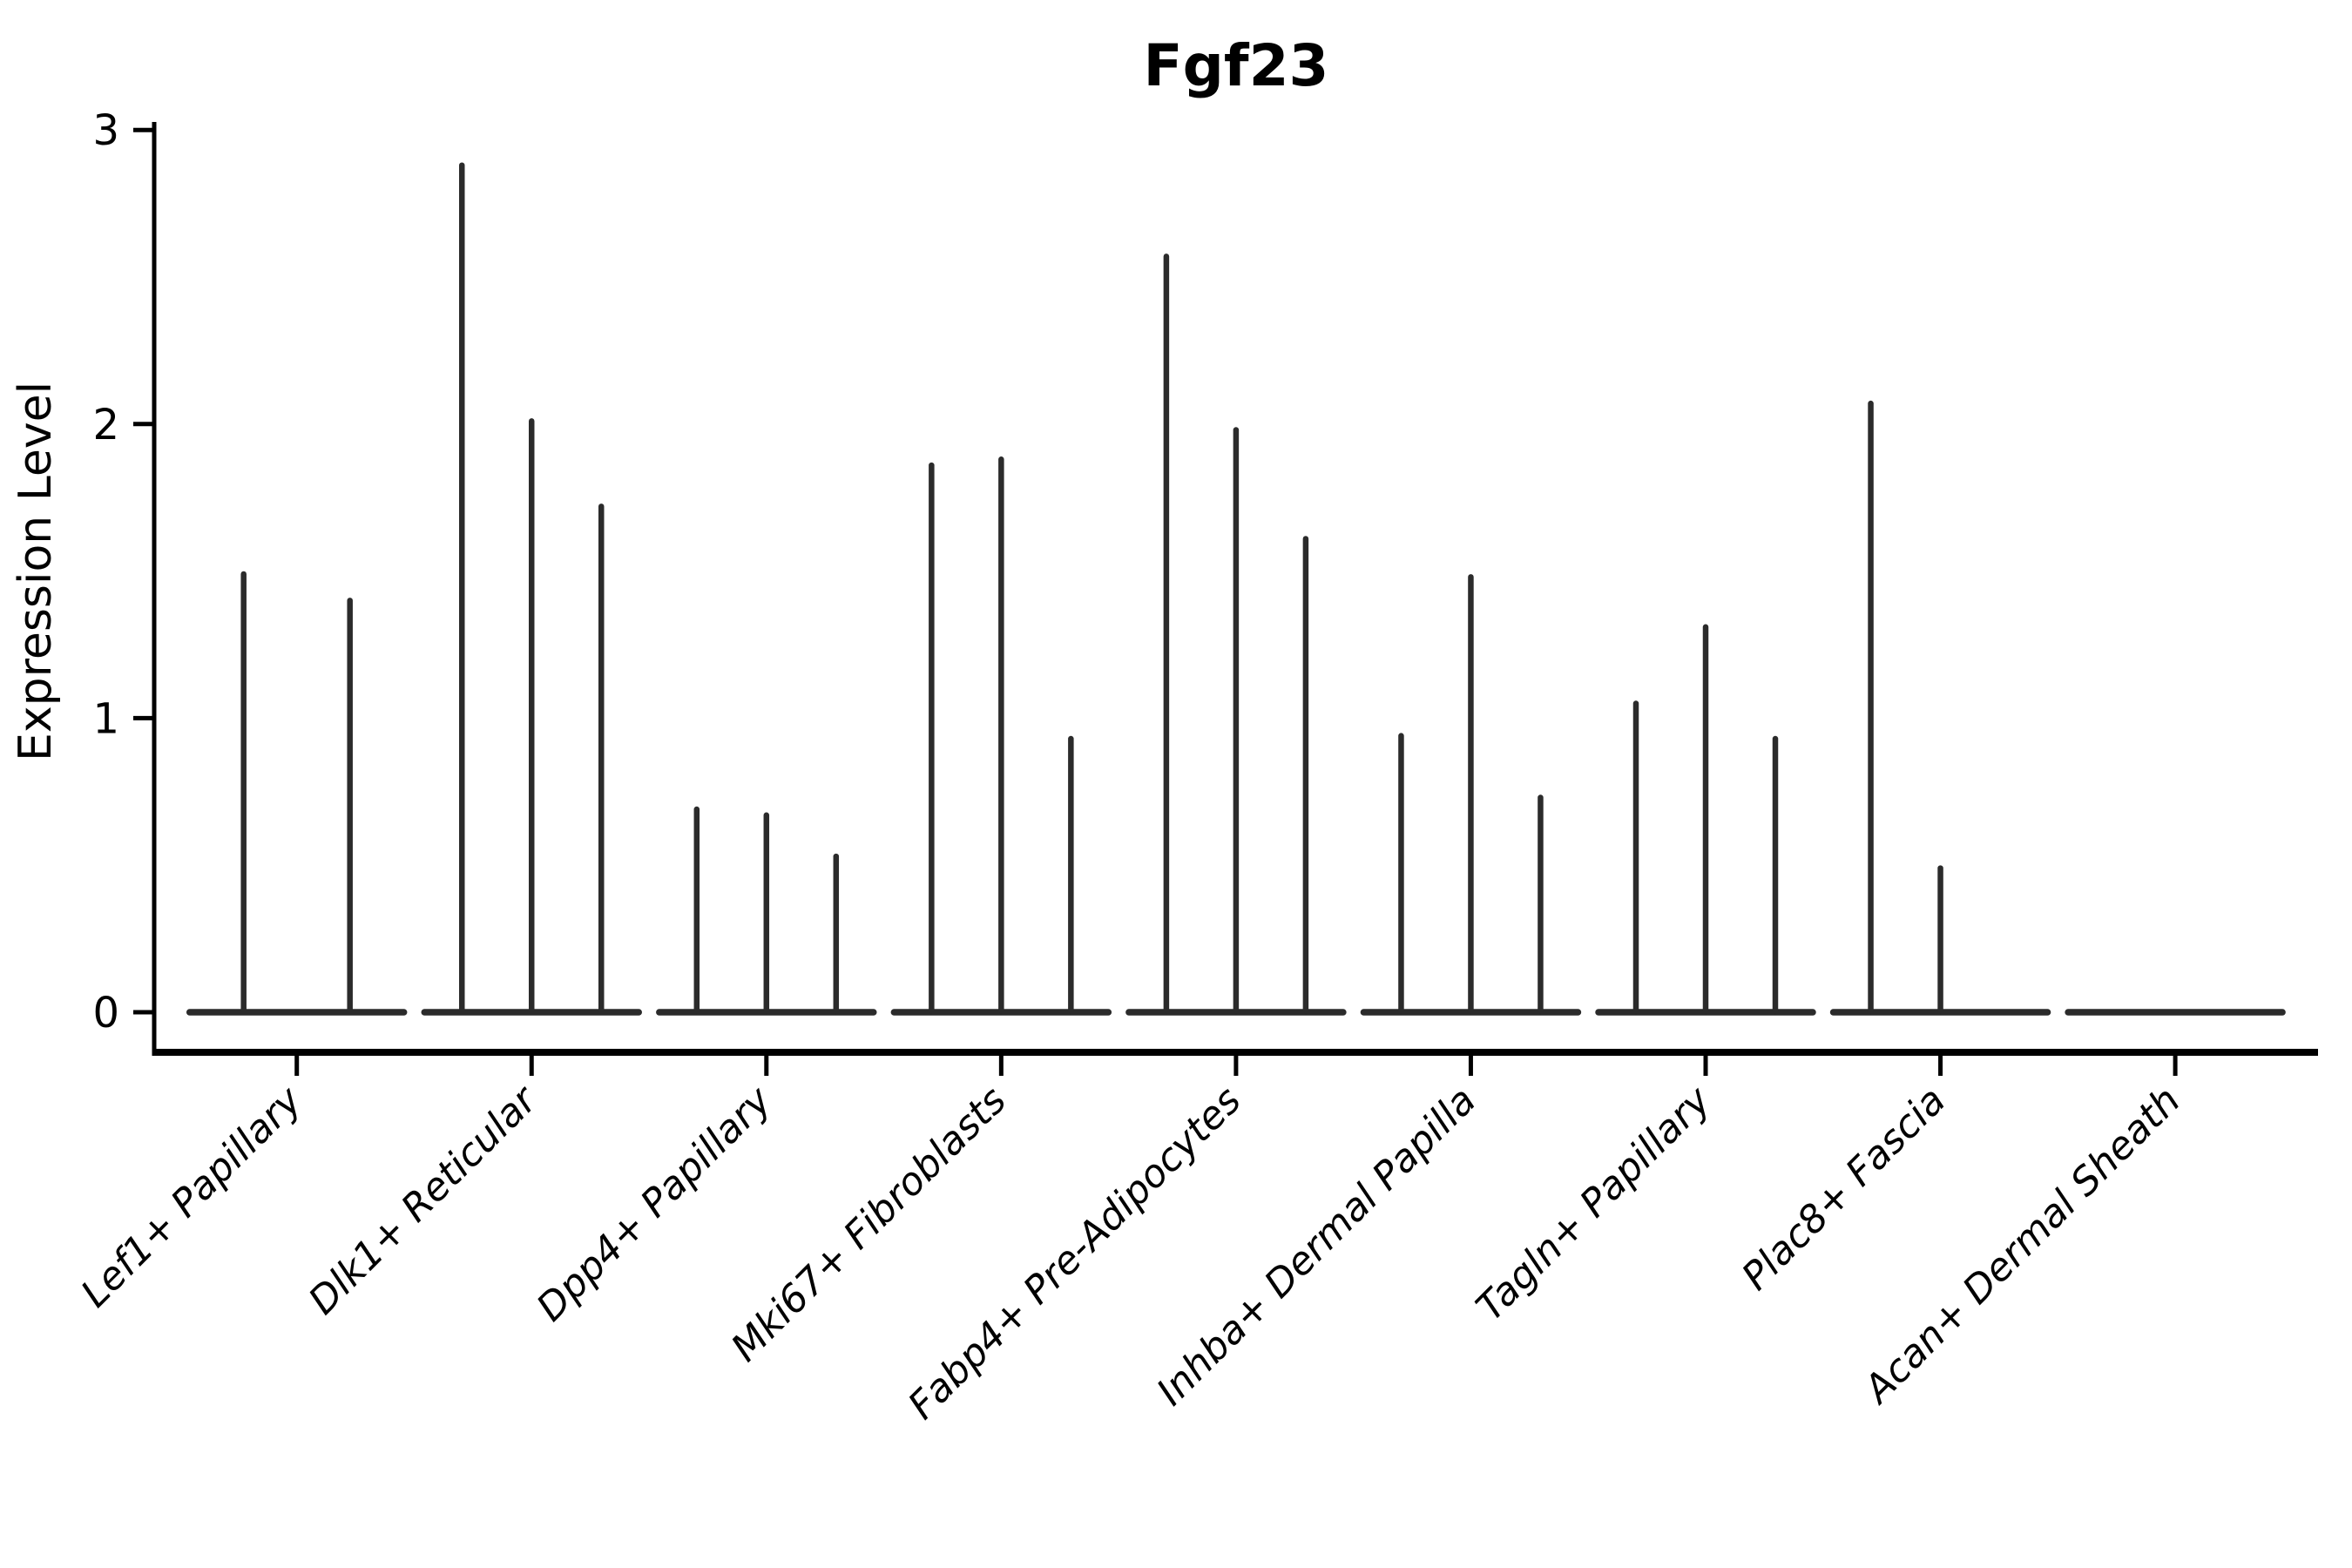 The height and width of the screenshot is (1568, 2352). What do you see at coordinates (1594, 1203) in the screenshot?
I see `x-tick-label: Tagln+ Papillary` at bounding box center [1594, 1203].